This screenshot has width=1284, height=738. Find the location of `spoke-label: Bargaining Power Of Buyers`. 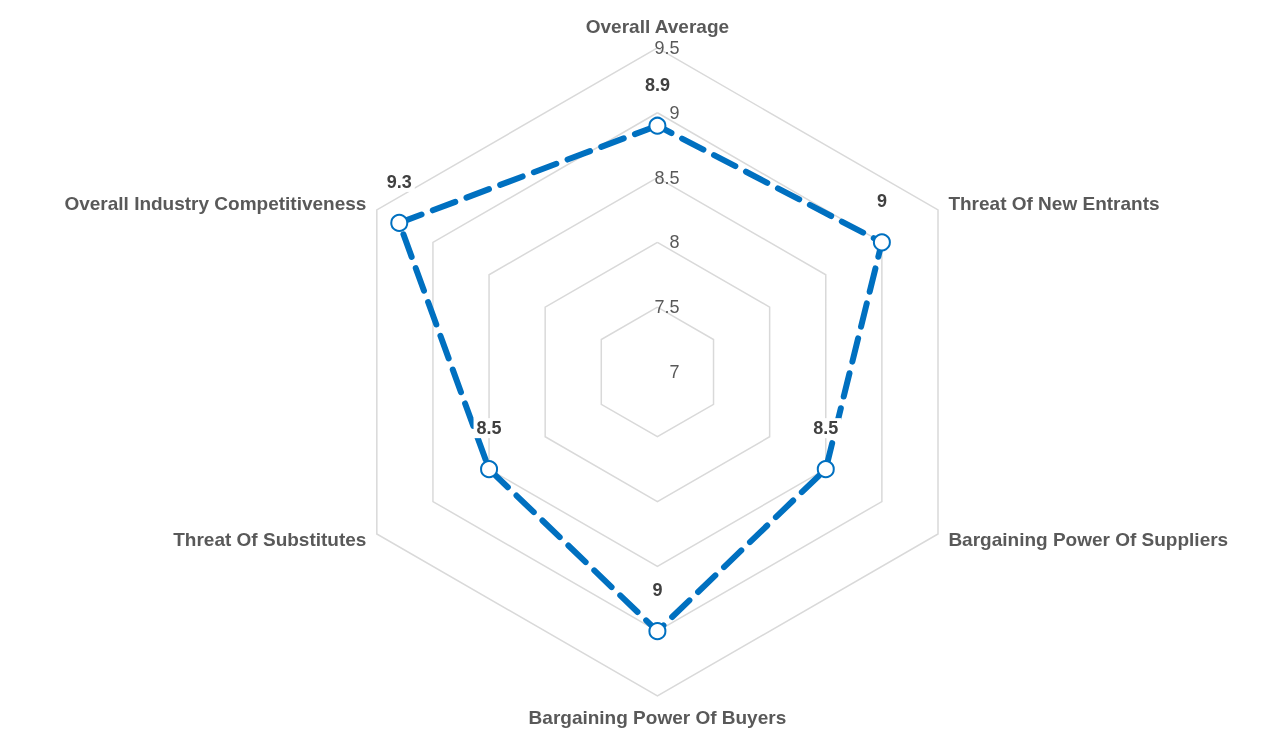

spoke-label: Bargaining Power Of Buyers is located at coordinates (657, 717).